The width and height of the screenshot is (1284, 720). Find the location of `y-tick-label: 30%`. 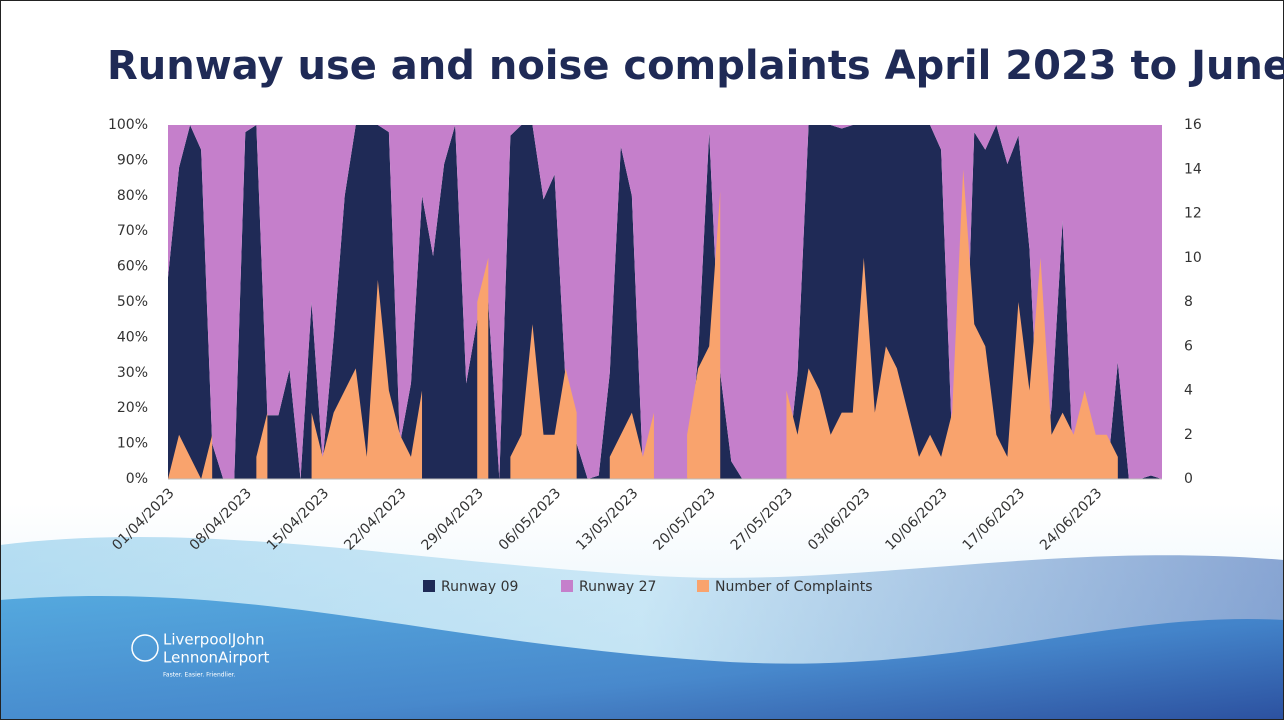

y-tick-label: 30% is located at coordinates (132, 373).